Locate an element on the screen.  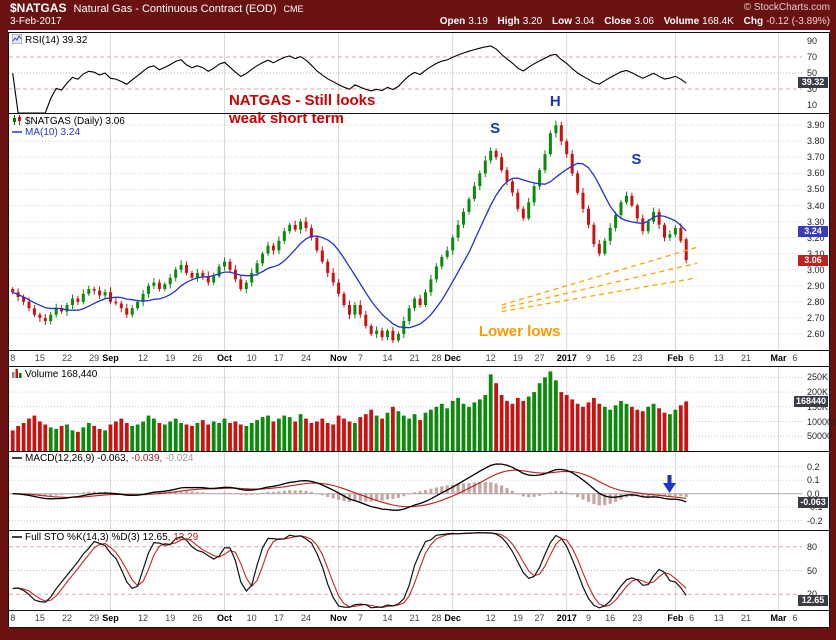
axis-tick-label: 2.90 is located at coordinates (816, 285).